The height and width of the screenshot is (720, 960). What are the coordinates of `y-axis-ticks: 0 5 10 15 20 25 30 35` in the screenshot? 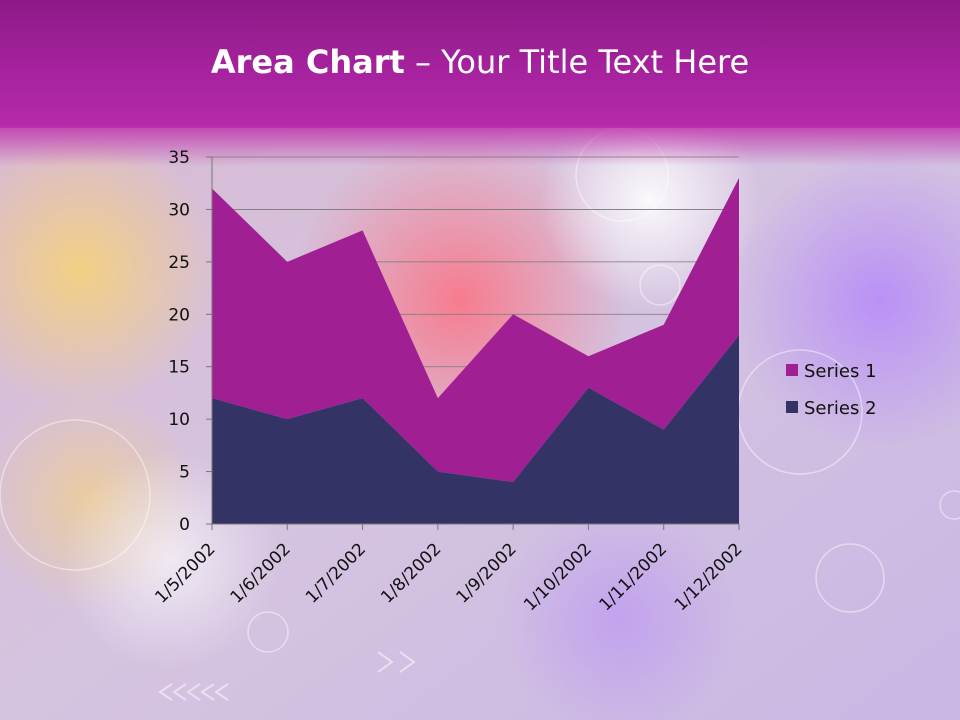 It's located at (179, 341).